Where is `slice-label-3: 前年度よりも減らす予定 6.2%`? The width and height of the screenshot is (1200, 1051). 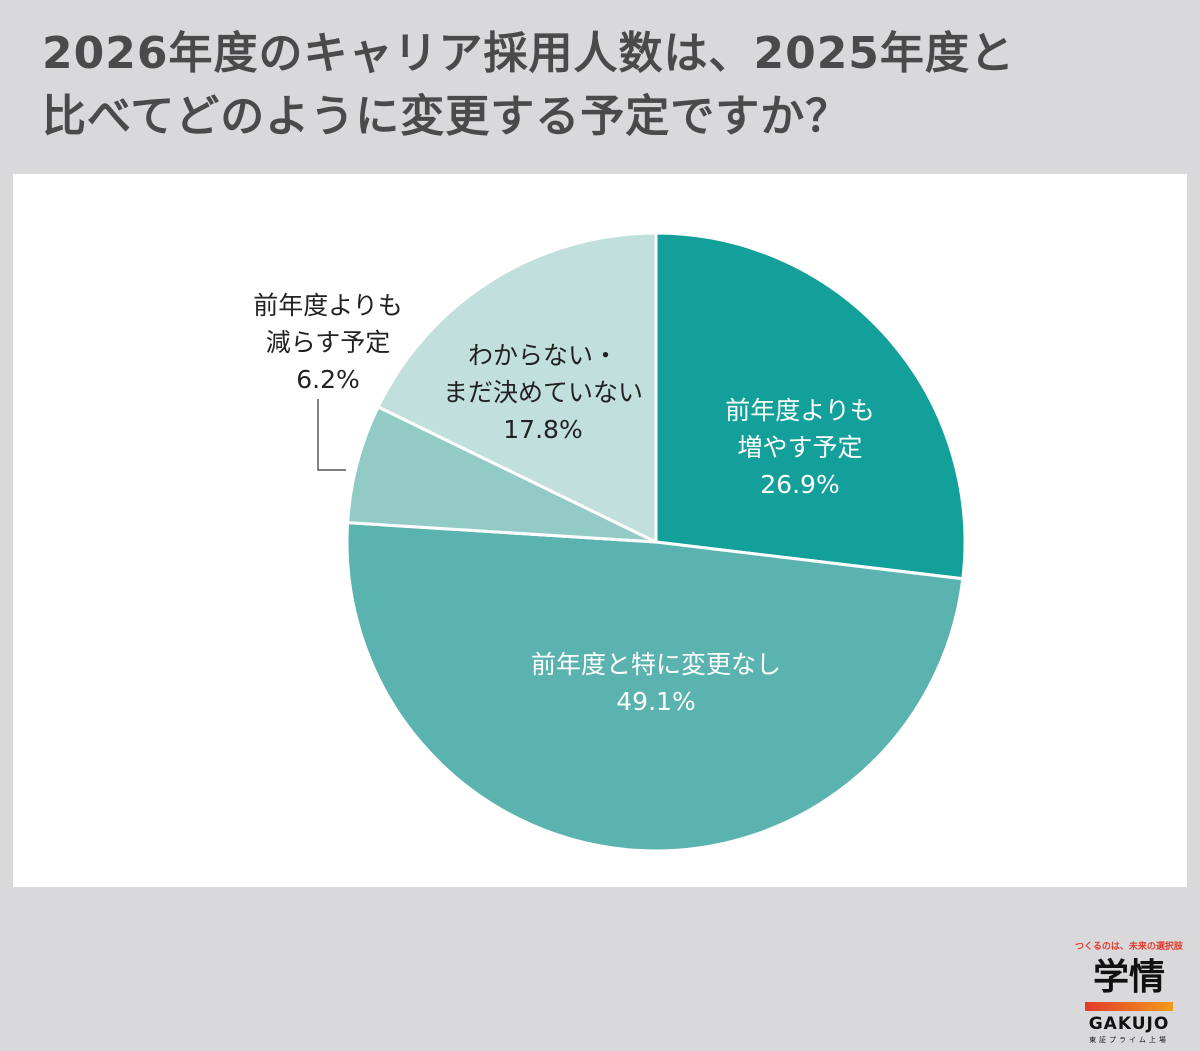
slice-label-3: 前年度よりも減らす予定 6.2% is located at coordinates (328, 342).